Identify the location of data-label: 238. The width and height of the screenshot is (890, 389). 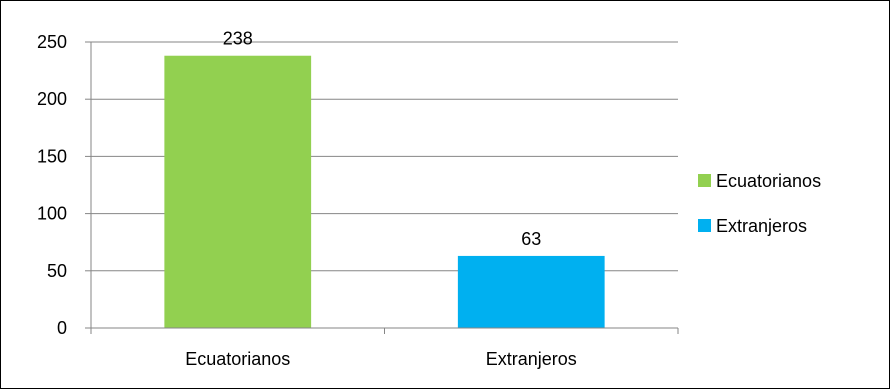
(238, 39).